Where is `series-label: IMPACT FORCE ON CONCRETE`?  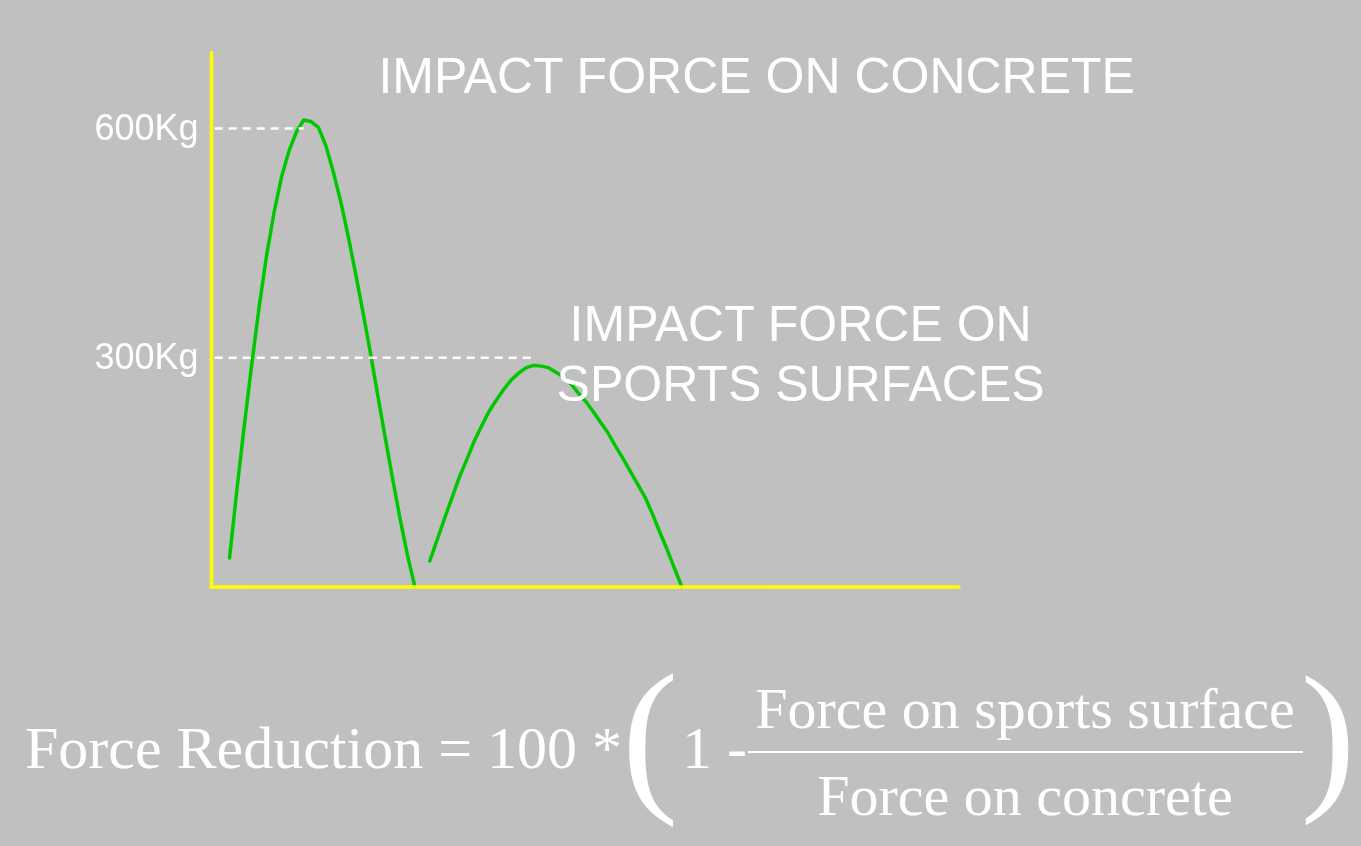 series-label: IMPACT FORCE ON CONCRETE is located at coordinates (756, 76).